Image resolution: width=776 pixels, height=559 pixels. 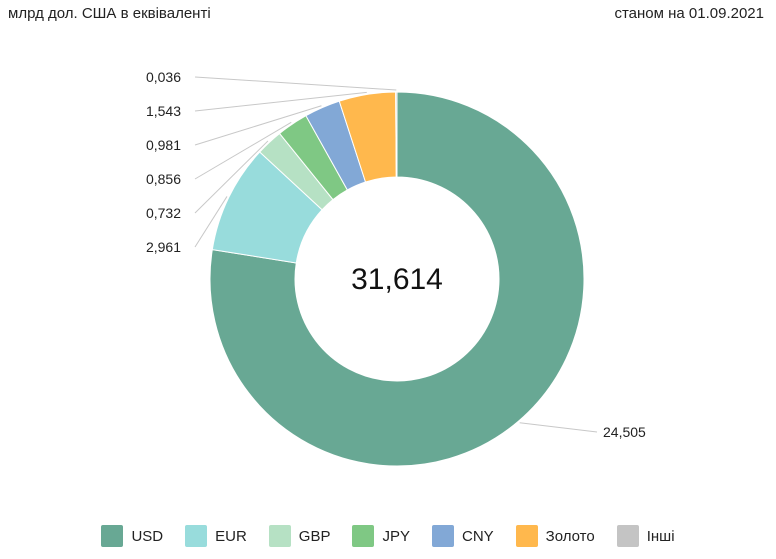 I want to click on legend-item-cny: CNY, so click(x=462, y=536).